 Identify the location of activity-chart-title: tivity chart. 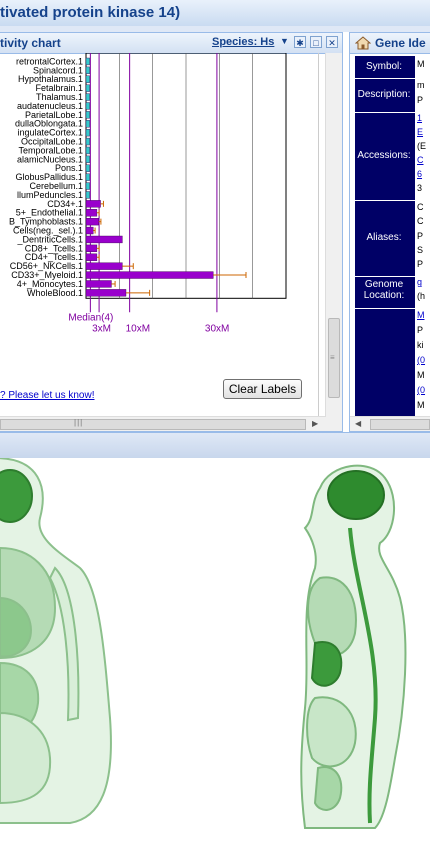
(30, 43).